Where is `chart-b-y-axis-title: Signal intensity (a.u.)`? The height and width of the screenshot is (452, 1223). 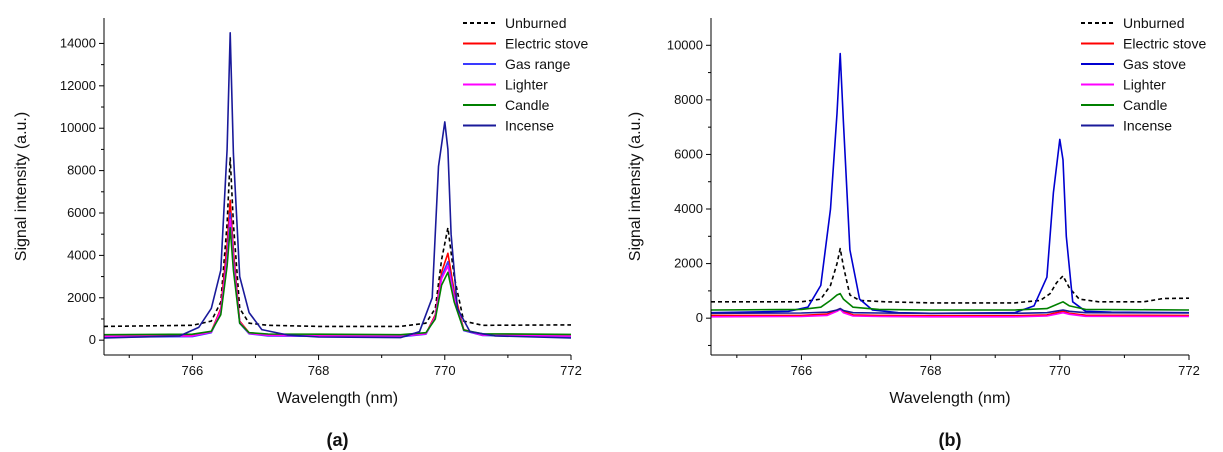 chart-b-y-axis-title: Signal intensity (a.u.) is located at coordinates (635, 186).